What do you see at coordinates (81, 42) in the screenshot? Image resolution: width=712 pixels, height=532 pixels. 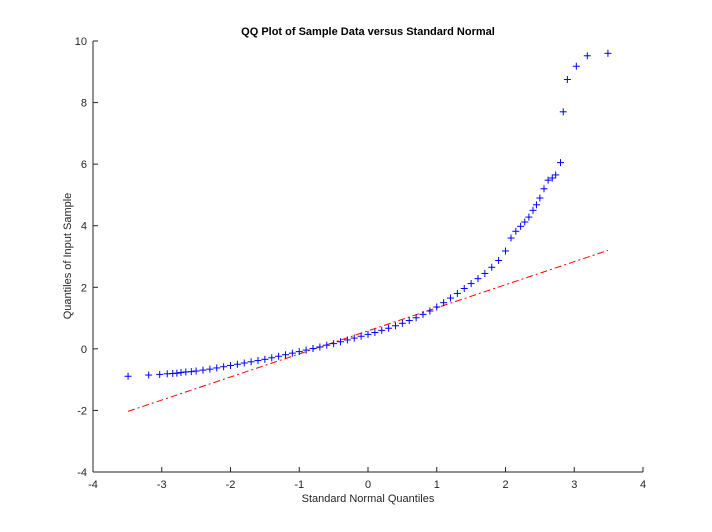 I see `y-tick-label: 10` at bounding box center [81, 42].